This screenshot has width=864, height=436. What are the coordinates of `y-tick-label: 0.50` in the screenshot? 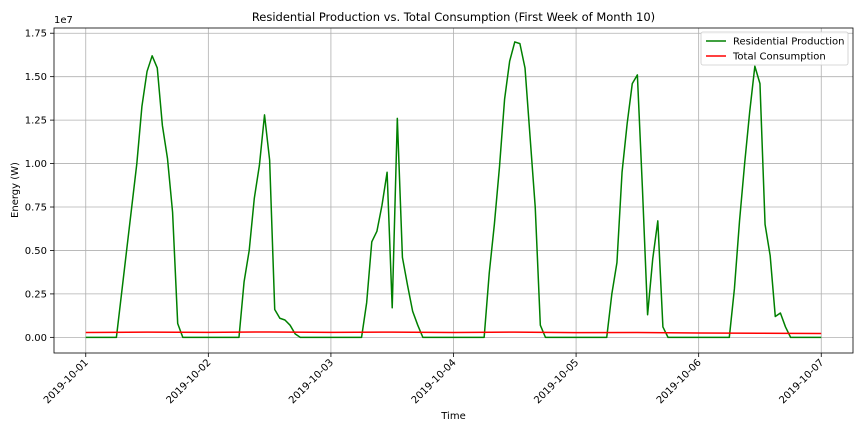 It's located at (36, 251).